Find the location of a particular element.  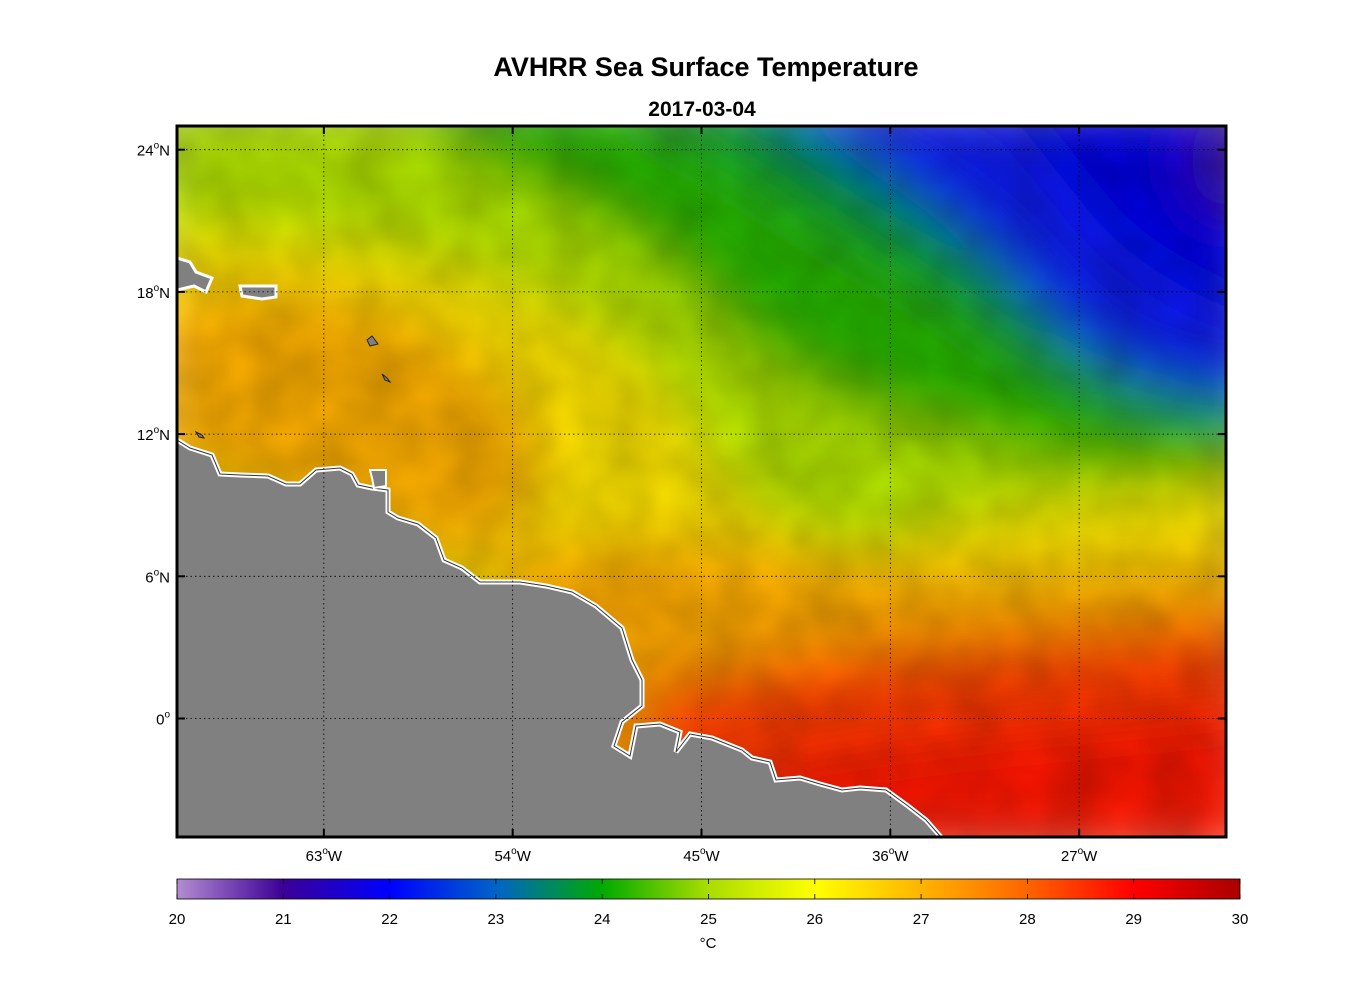

lat-label-value: 6 is located at coordinates (149, 577).